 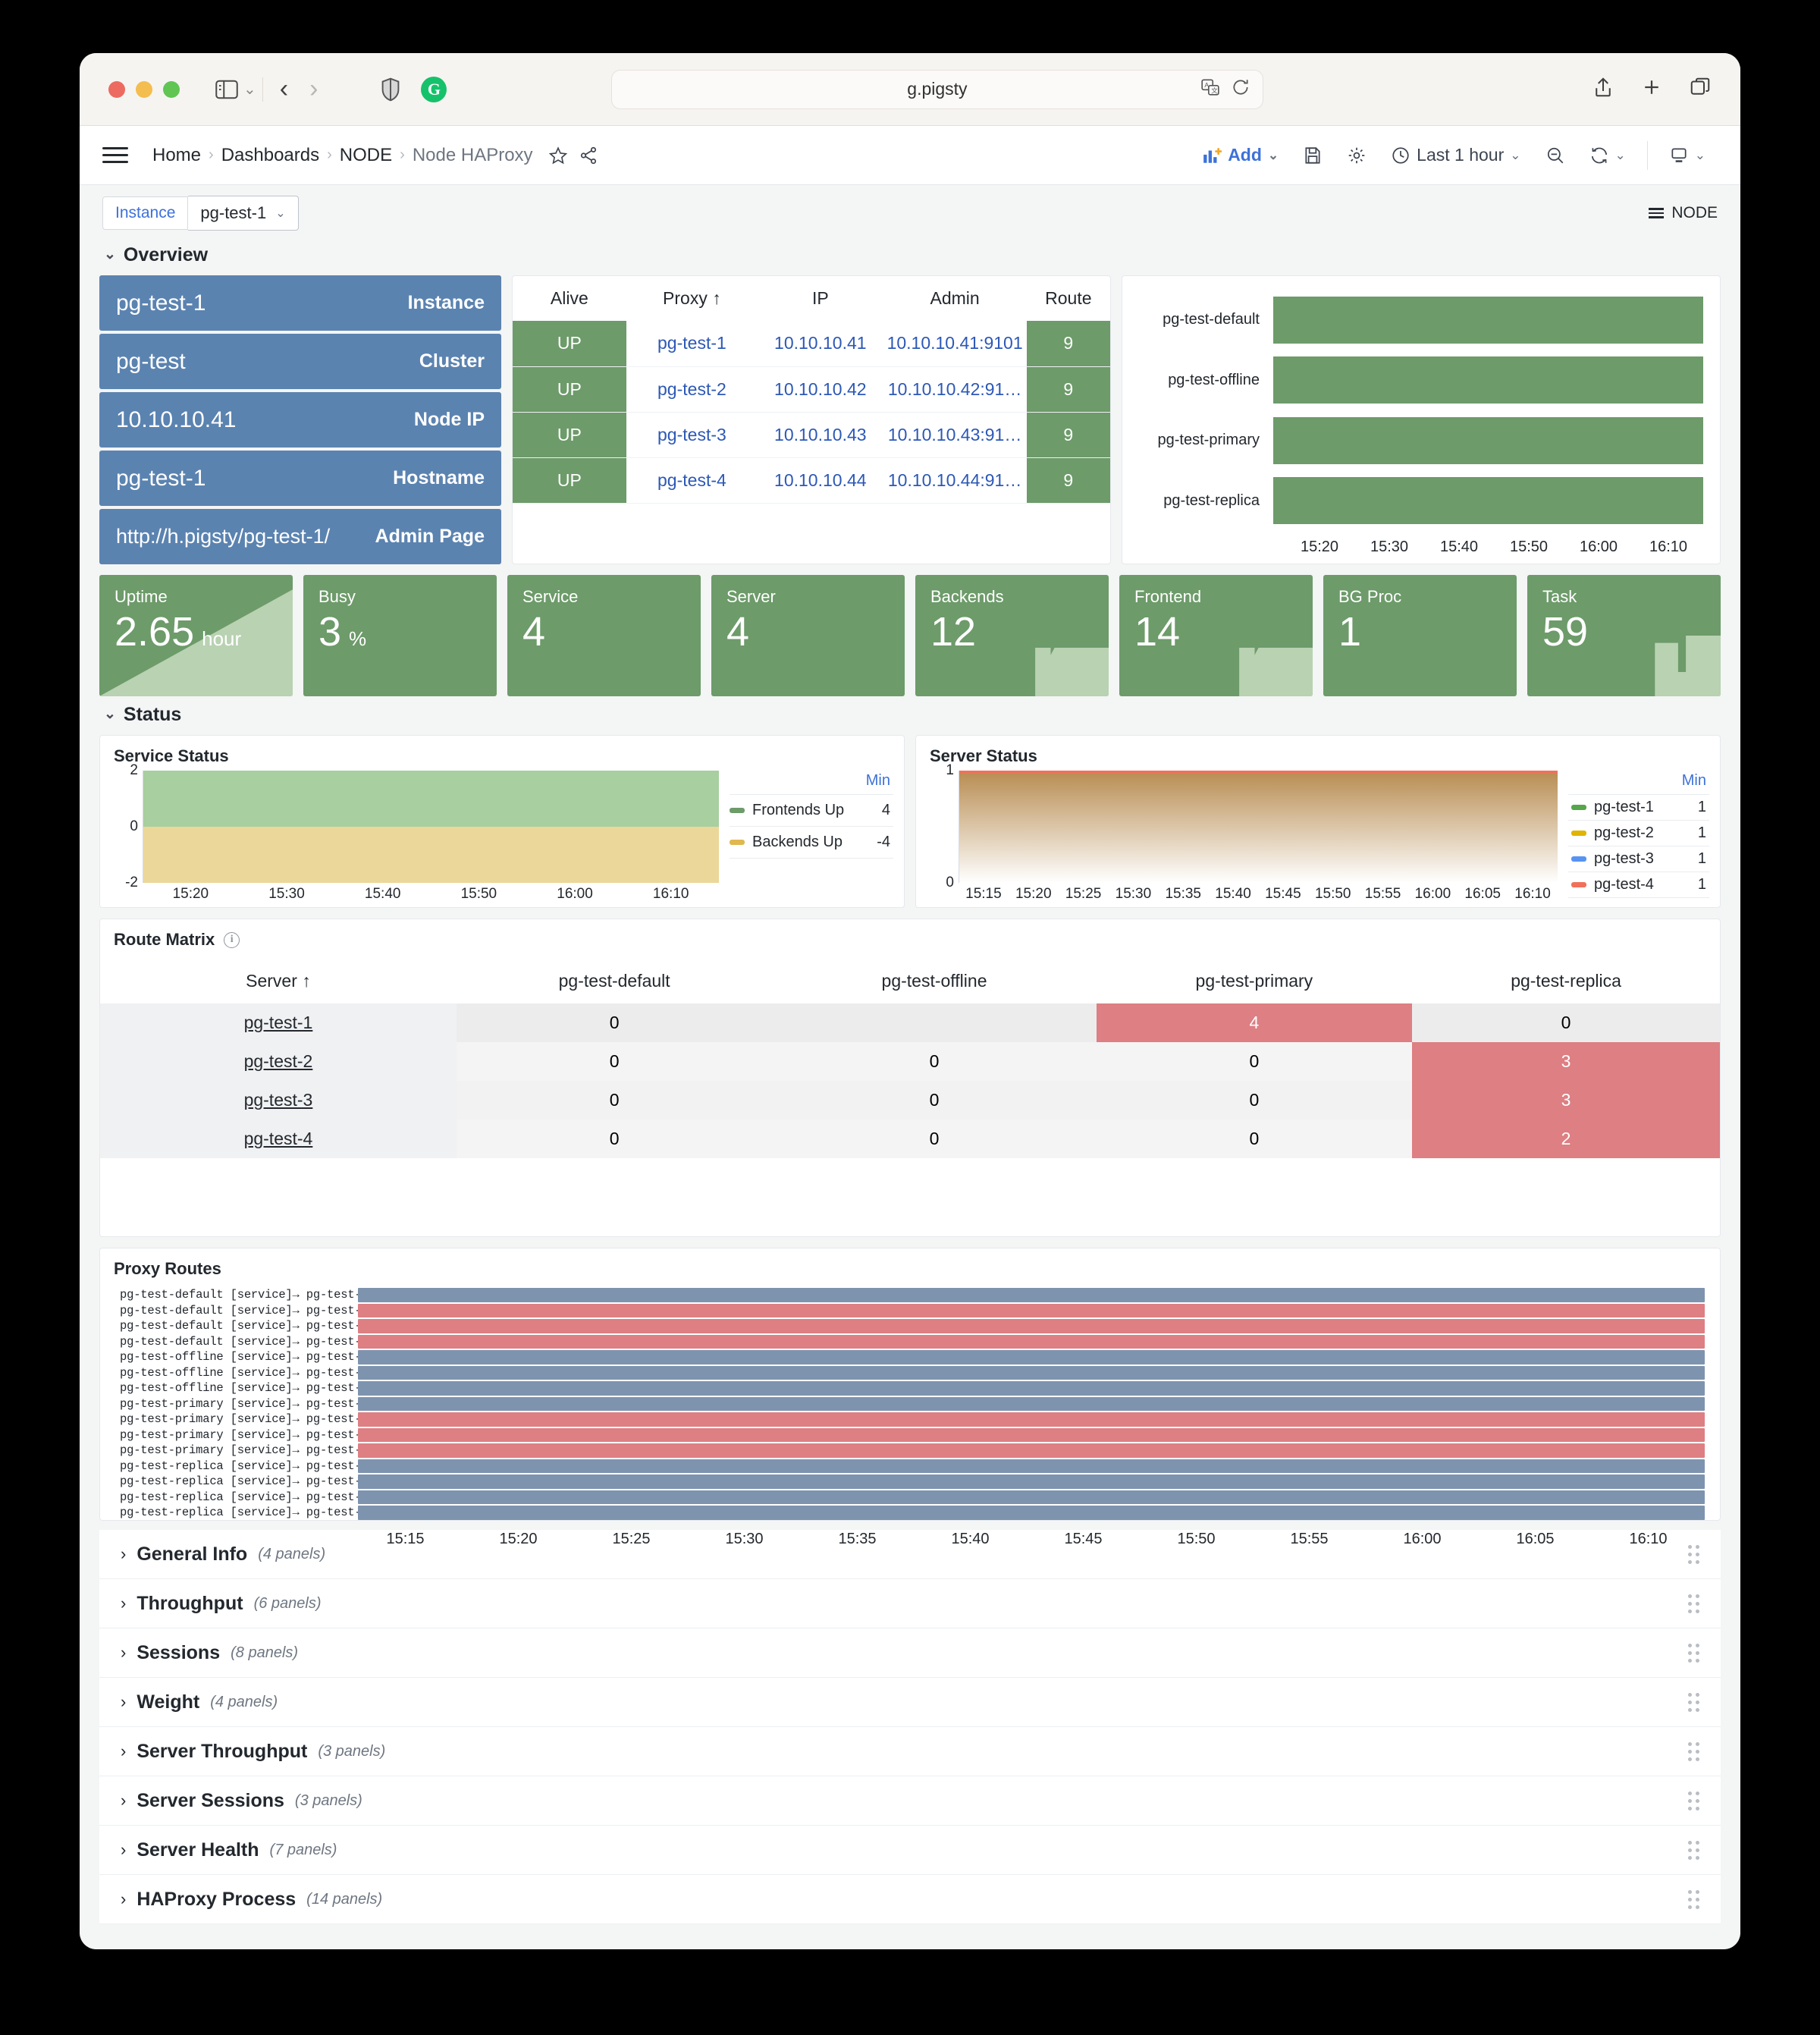 I want to click on cell-server: pg-test-3, so click(x=278, y=1100).